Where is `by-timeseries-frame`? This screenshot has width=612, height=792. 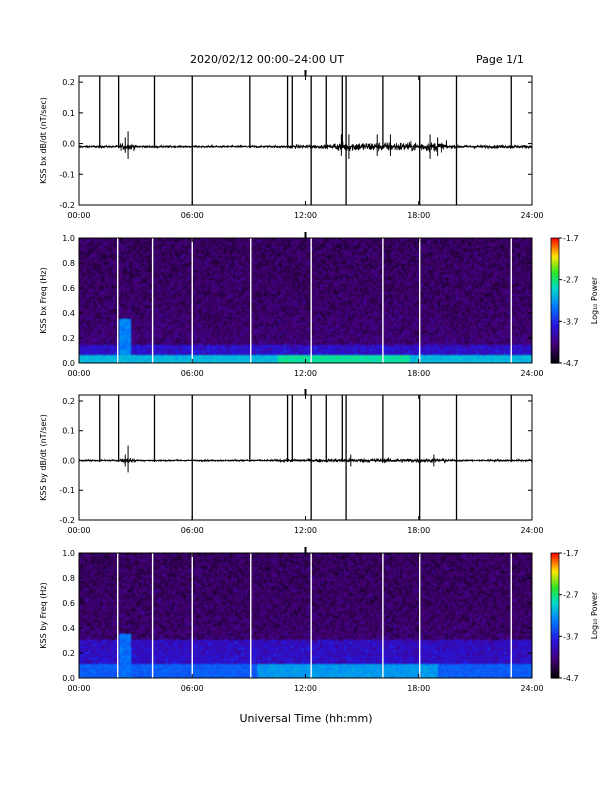 by-timeseries-frame is located at coordinates (305, 457).